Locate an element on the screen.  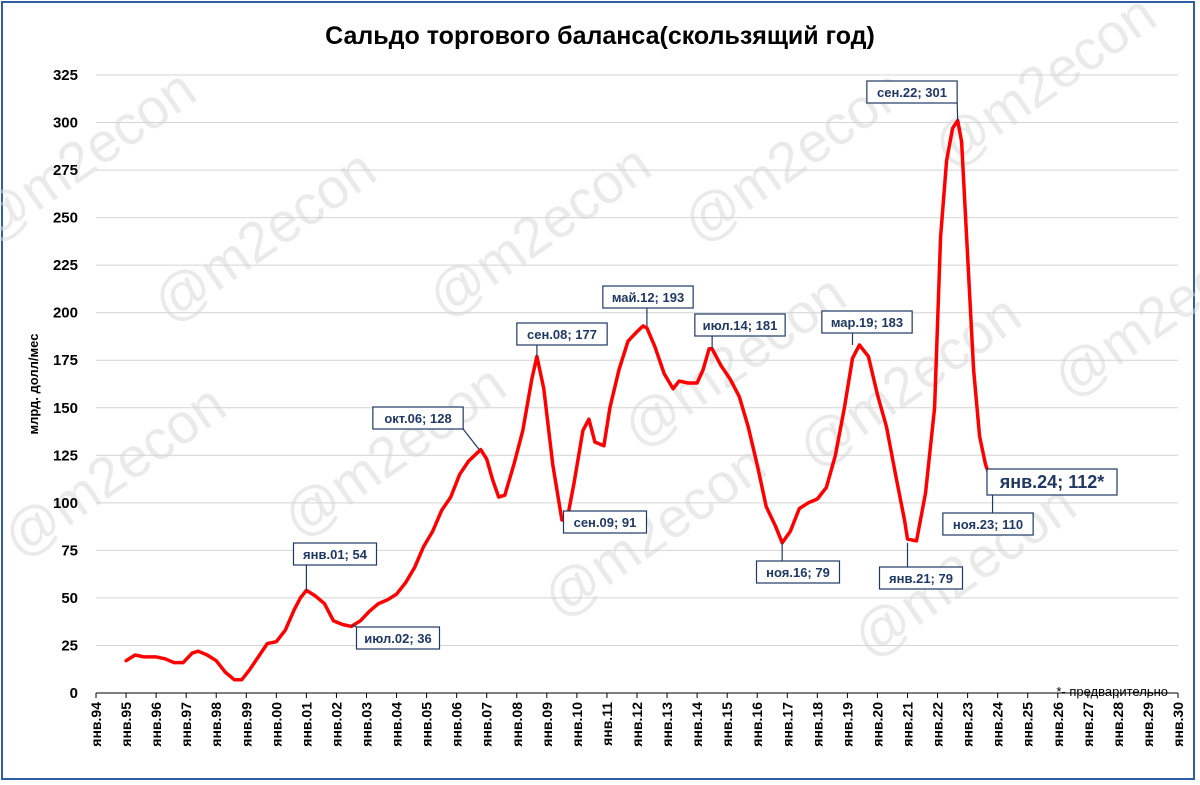
annotation-label: ноя.16; 79 is located at coordinates (798, 572).